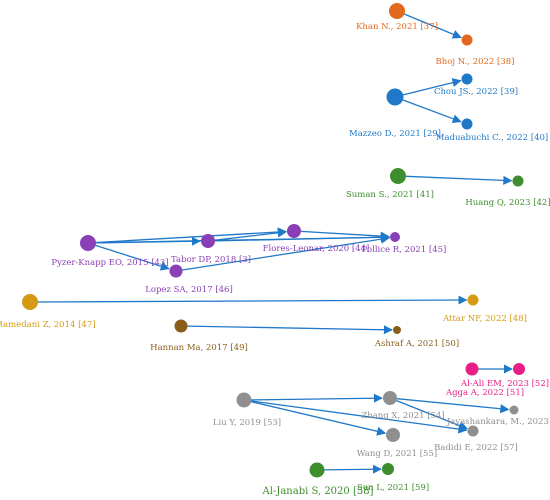  I want to click on citation-edge-liu-to-zhang, so click(317, 398).